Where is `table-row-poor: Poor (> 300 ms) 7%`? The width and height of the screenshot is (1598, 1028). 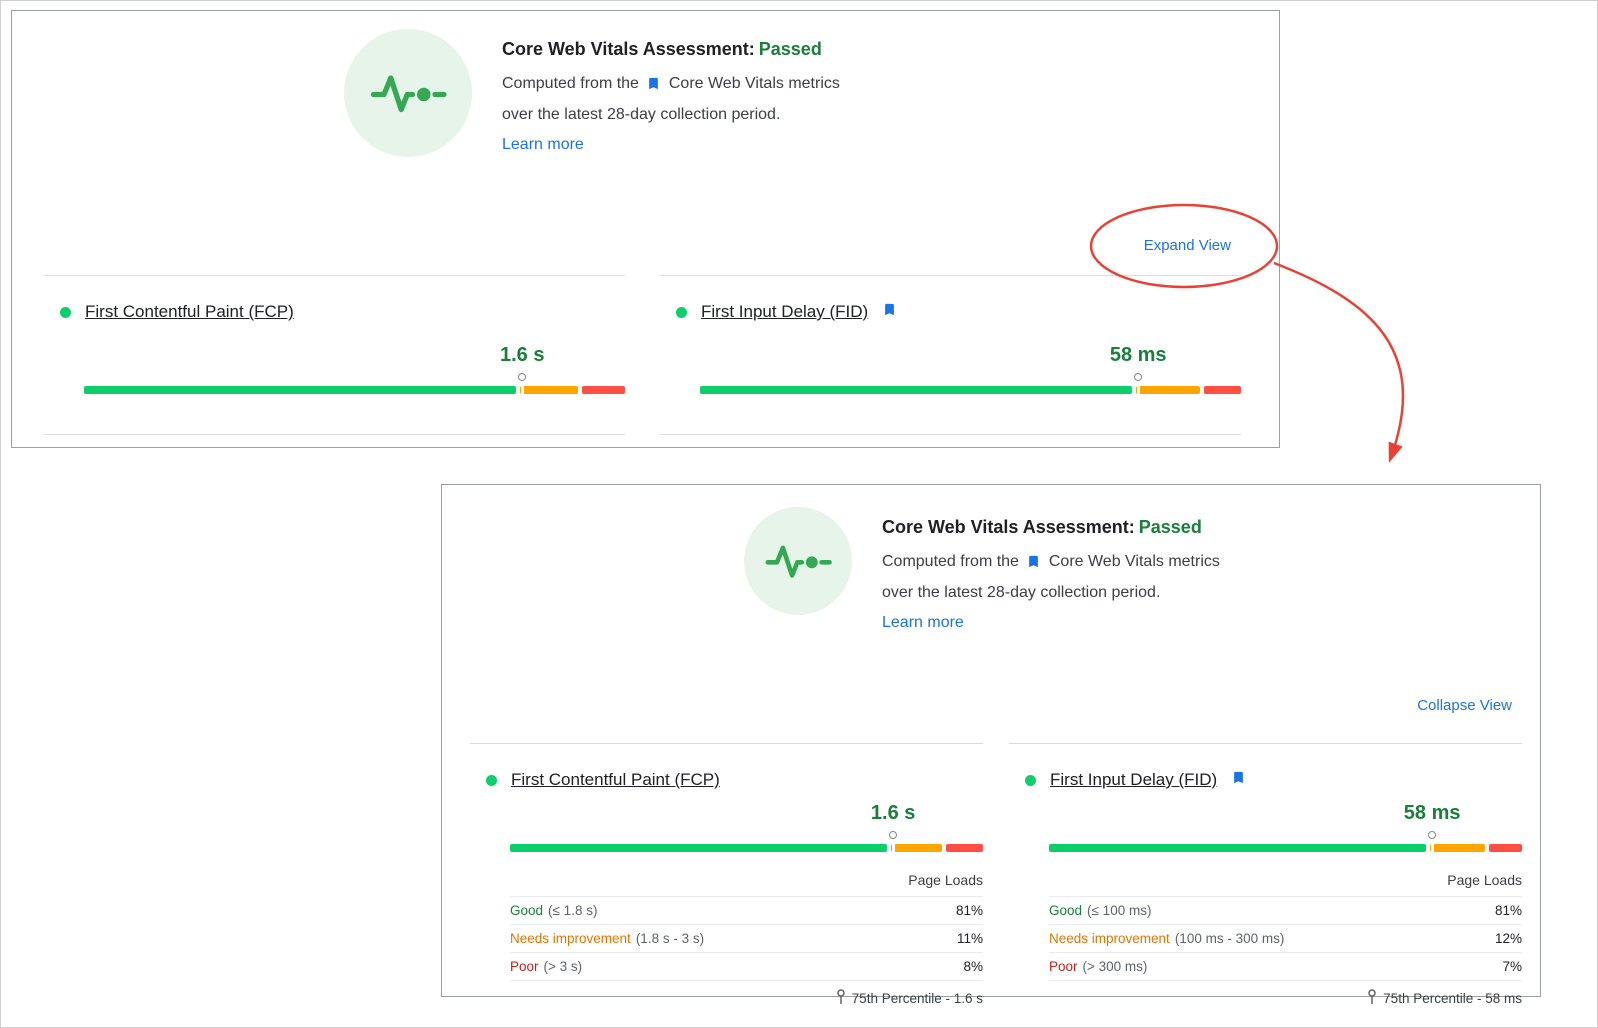
table-row-poor: Poor (> 300 ms) 7% is located at coordinates (1285, 966).